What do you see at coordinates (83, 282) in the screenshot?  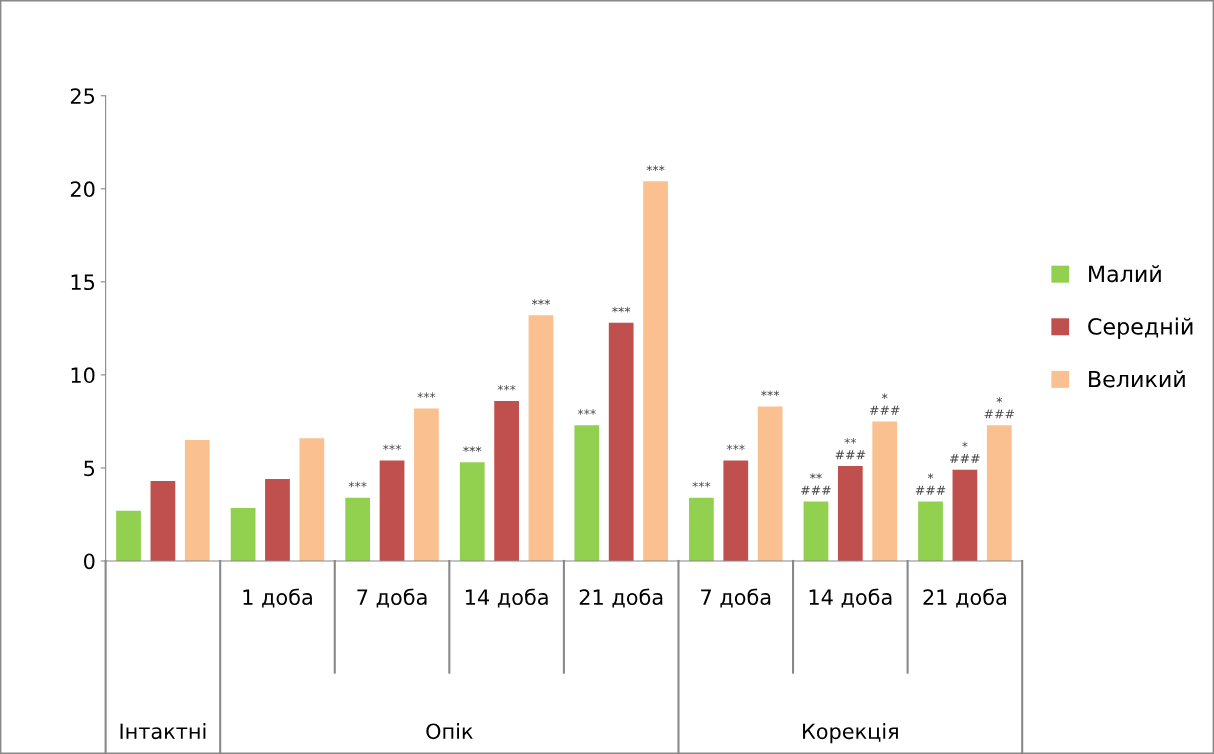 I see `y-tick-label: 15` at bounding box center [83, 282].